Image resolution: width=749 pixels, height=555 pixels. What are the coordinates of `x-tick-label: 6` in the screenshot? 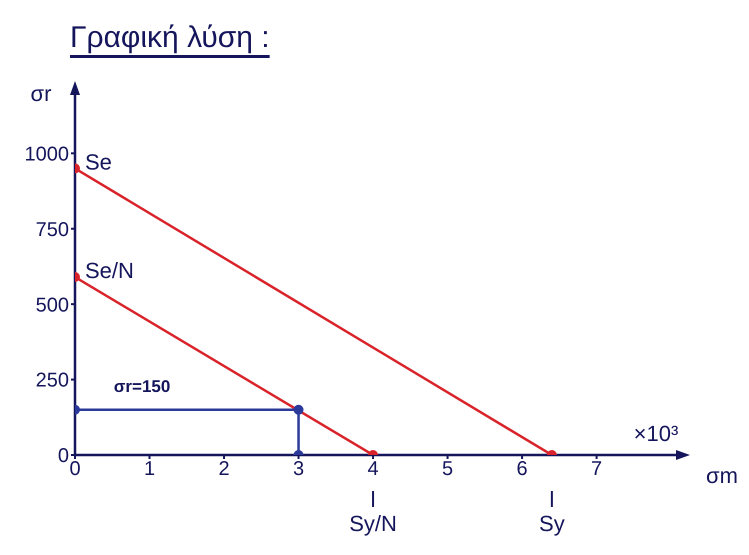 It's located at (522, 469).